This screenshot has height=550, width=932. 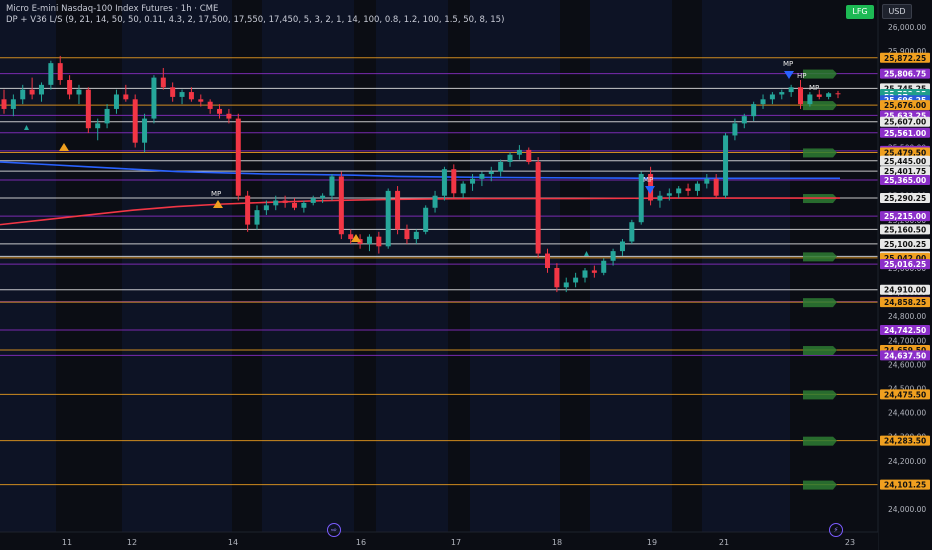 What do you see at coordinates (907, 461) in the screenshot?
I see `price-tick-label: 24,200.00` at bounding box center [907, 461].